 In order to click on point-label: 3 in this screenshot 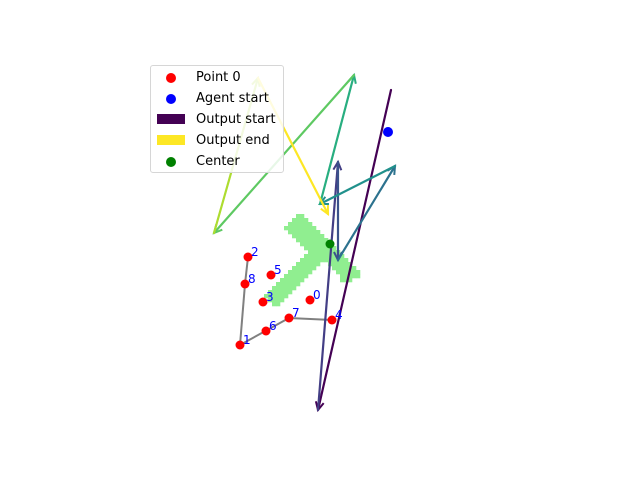, I will do `click(270, 297)`.